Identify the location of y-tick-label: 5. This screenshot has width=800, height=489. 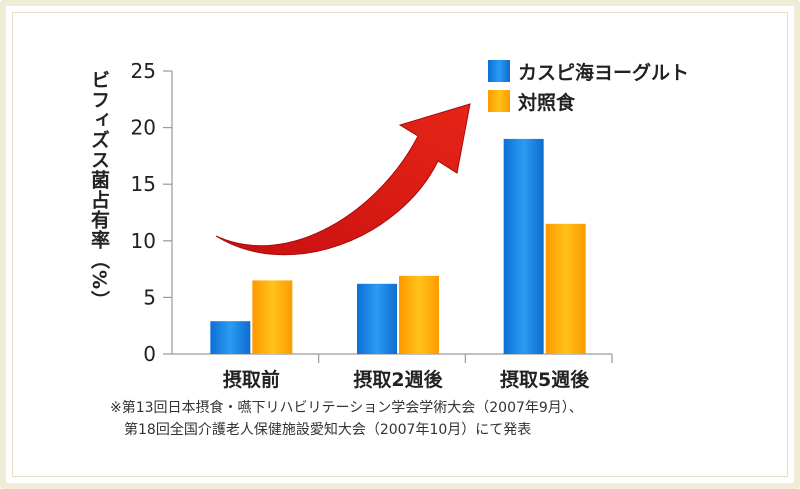
(149, 297).